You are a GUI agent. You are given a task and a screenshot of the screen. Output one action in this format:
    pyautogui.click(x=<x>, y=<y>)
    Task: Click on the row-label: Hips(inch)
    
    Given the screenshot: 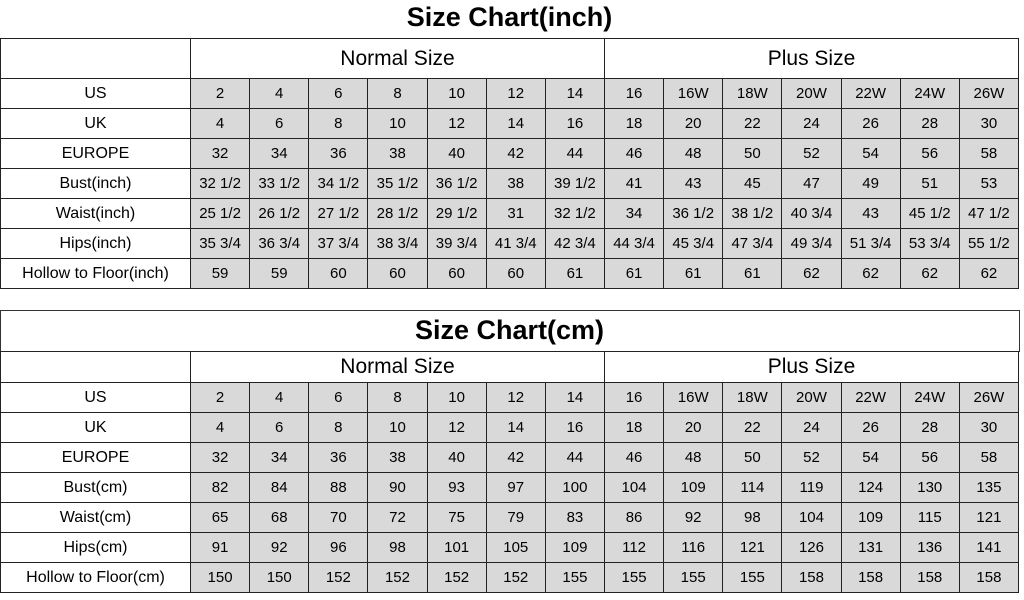 What is the action you would take?
    pyautogui.click(x=95, y=243)
    